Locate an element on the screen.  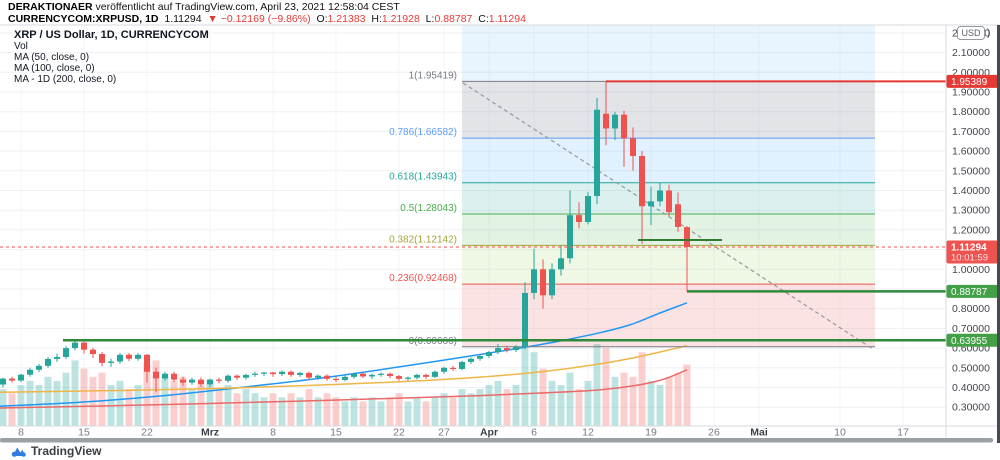
fib-label: 0.236(0.92468) is located at coordinates (423, 278).